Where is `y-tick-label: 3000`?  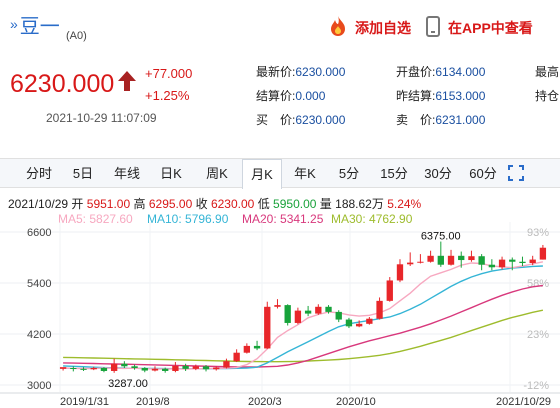
y-tick-label: 3000 is located at coordinates (39, 386).